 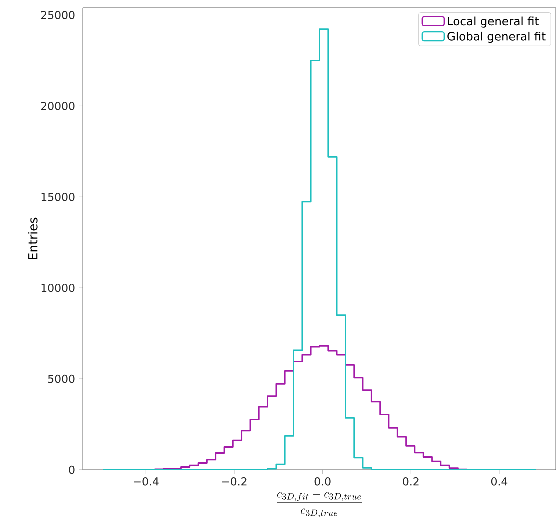 What do you see at coordinates (61, 379) in the screenshot?
I see `y-tick-label: 5000` at bounding box center [61, 379].